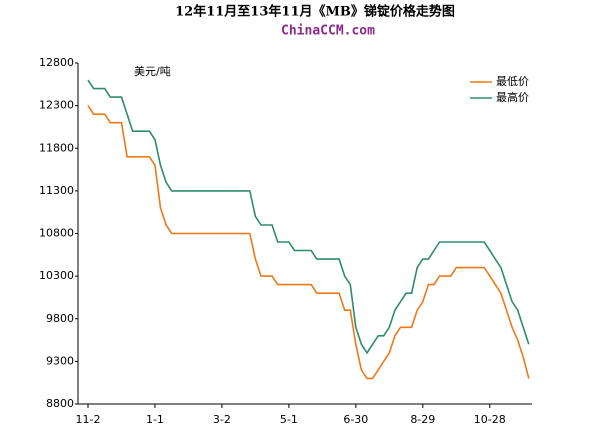 This screenshot has height=443, width=595. I want to click on y-tick-label: 10300, so click(56, 275).